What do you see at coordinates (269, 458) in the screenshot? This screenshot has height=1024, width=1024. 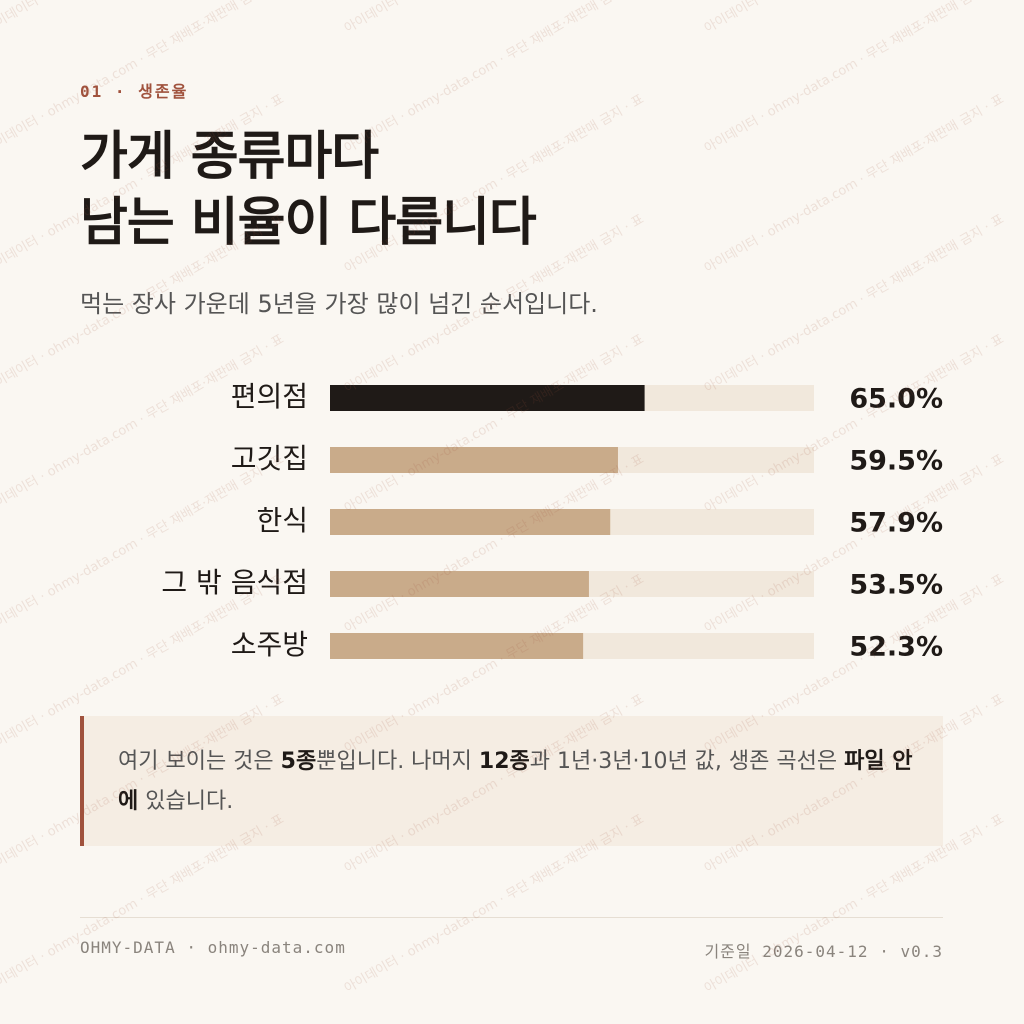 I see `category-label: 고깃집` at bounding box center [269, 458].